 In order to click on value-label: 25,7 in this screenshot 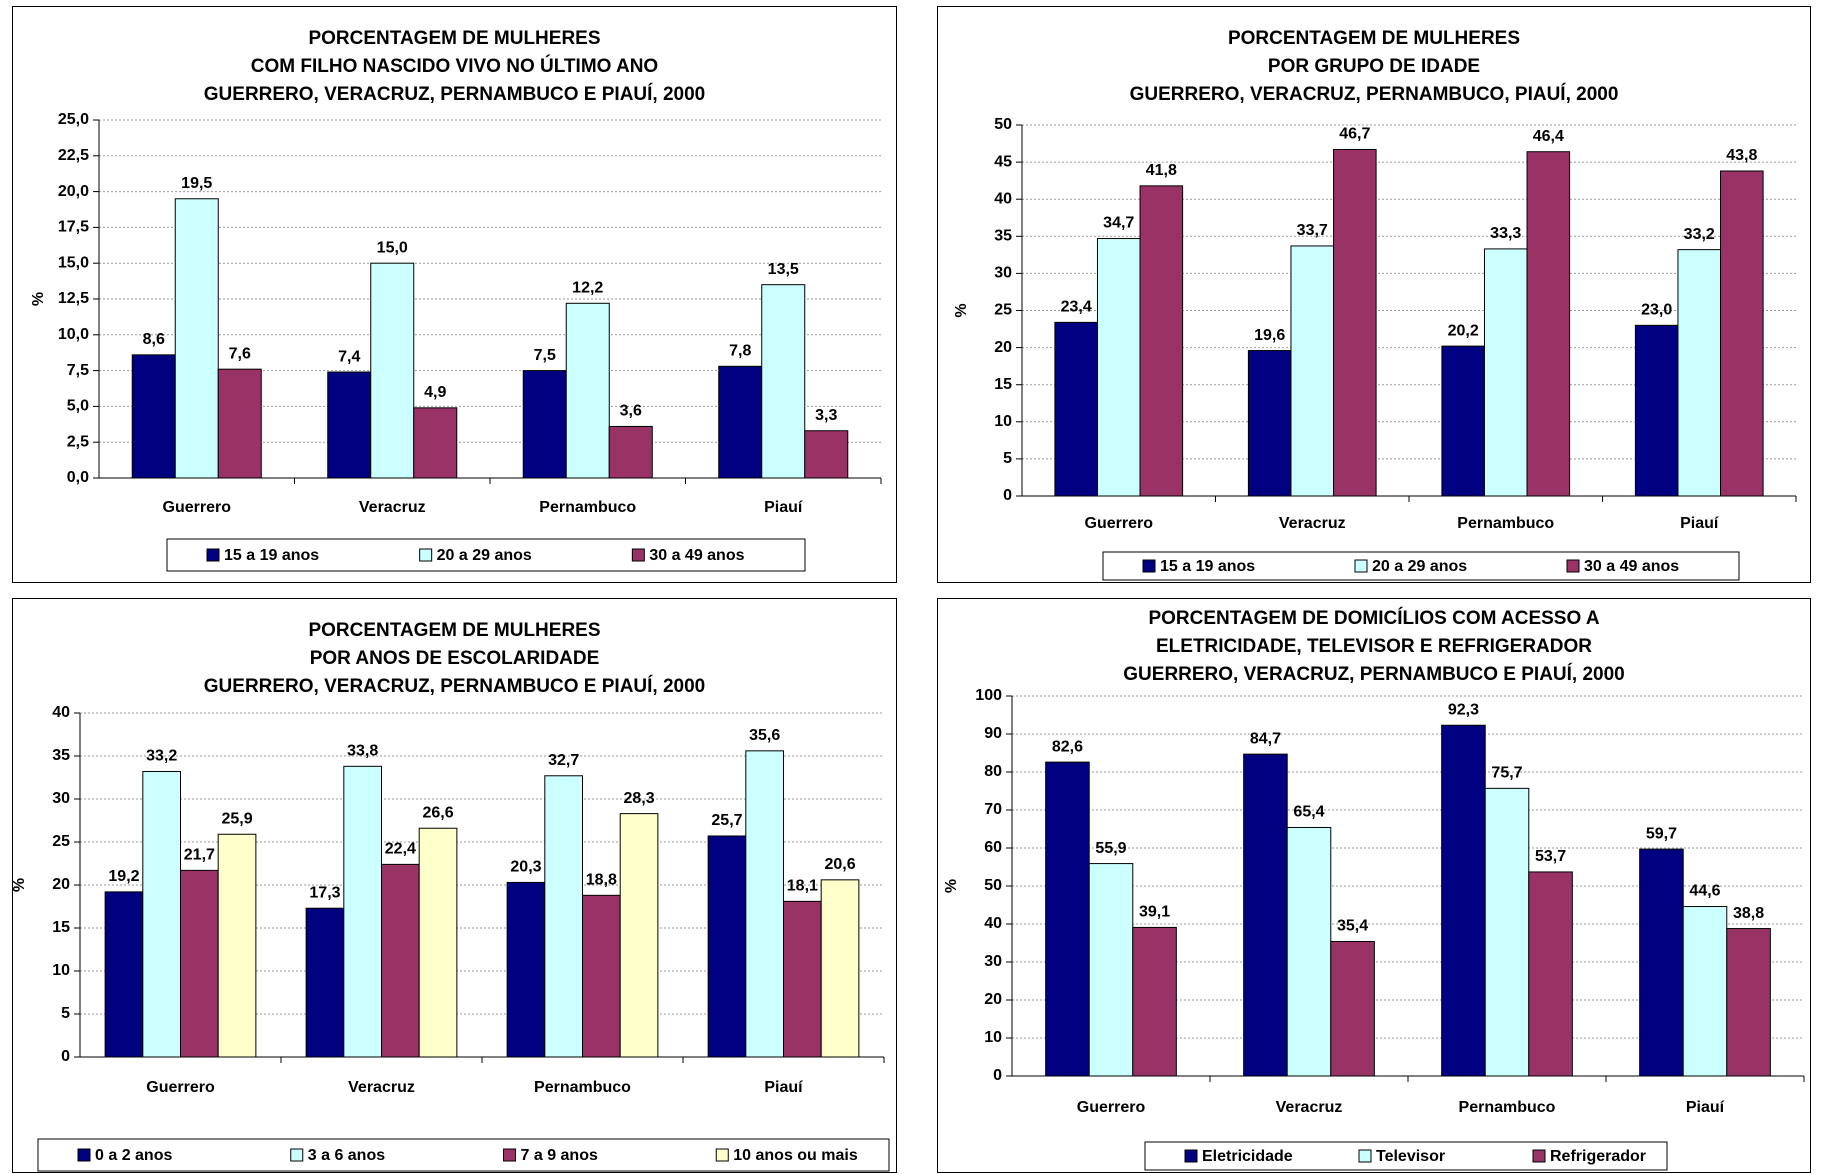, I will do `click(726, 820)`.